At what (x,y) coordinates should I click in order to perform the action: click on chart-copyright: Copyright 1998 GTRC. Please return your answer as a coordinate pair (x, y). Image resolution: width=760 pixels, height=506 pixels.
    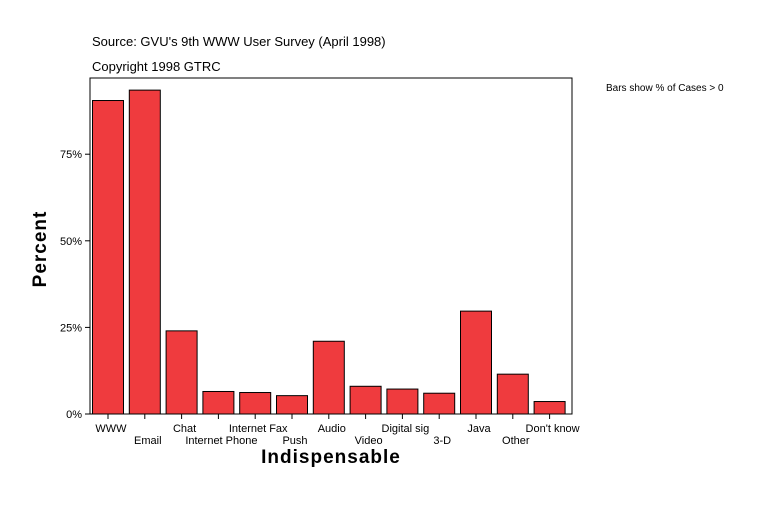
    Looking at the image, I should click on (156, 66).